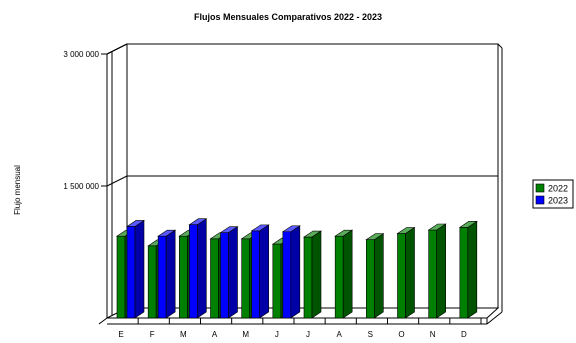 The image size is (576, 343). What do you see at coordinates (370, 334) in the screenshot?
I see `x-tick-label: S` at bounding box center [370, 334].